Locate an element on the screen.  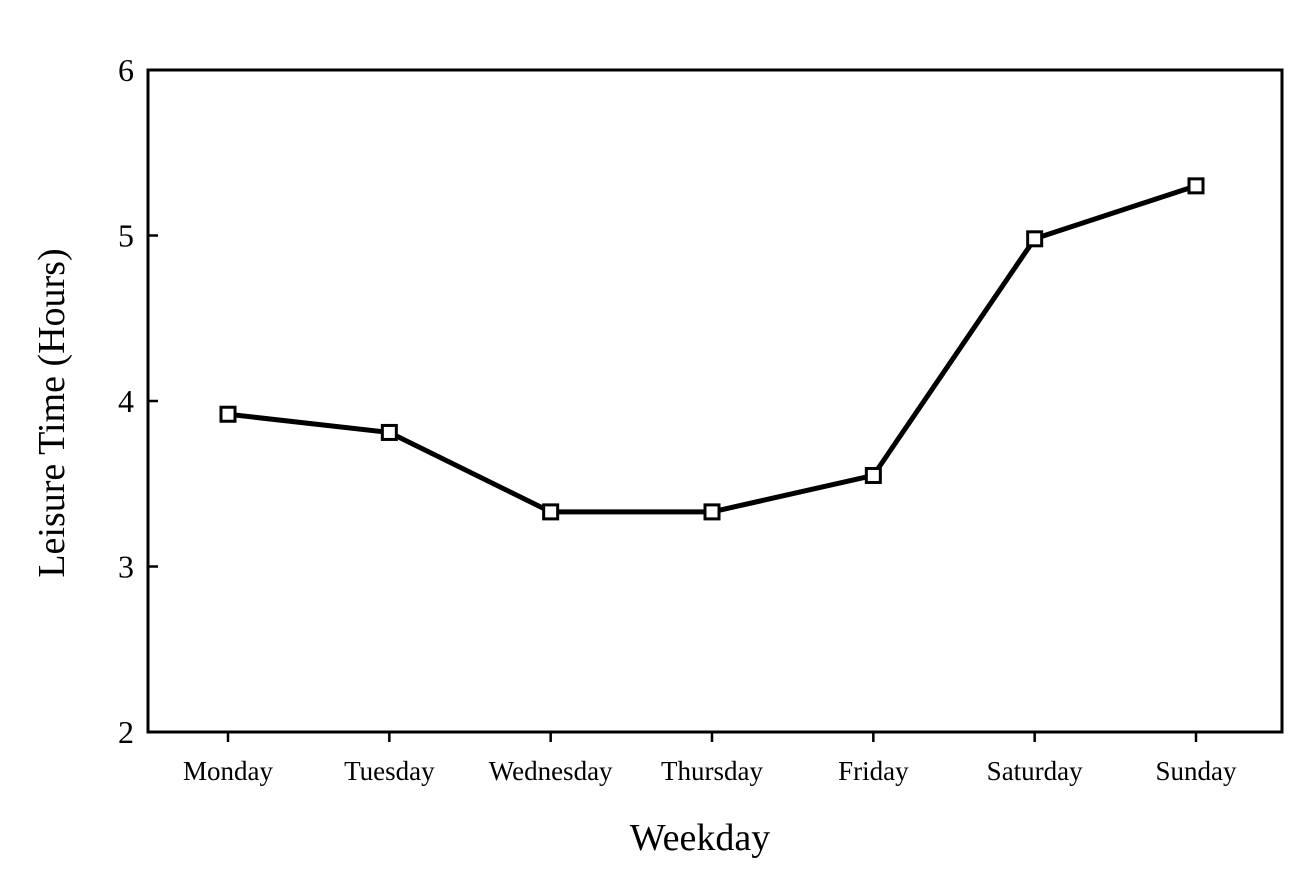
x-tick-label: Friday is located at coordinates (873, 771).